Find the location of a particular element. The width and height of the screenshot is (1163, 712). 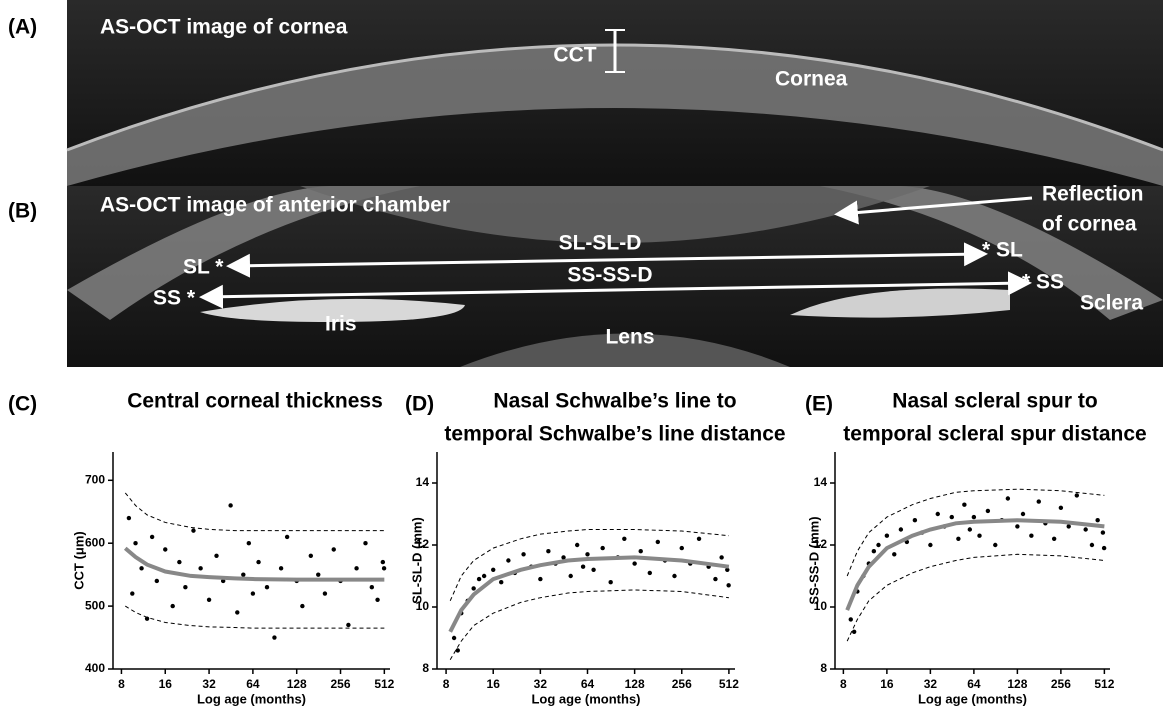

chart-title: Nasal Schwalbe’s line to is located at coordinates (614, 401).